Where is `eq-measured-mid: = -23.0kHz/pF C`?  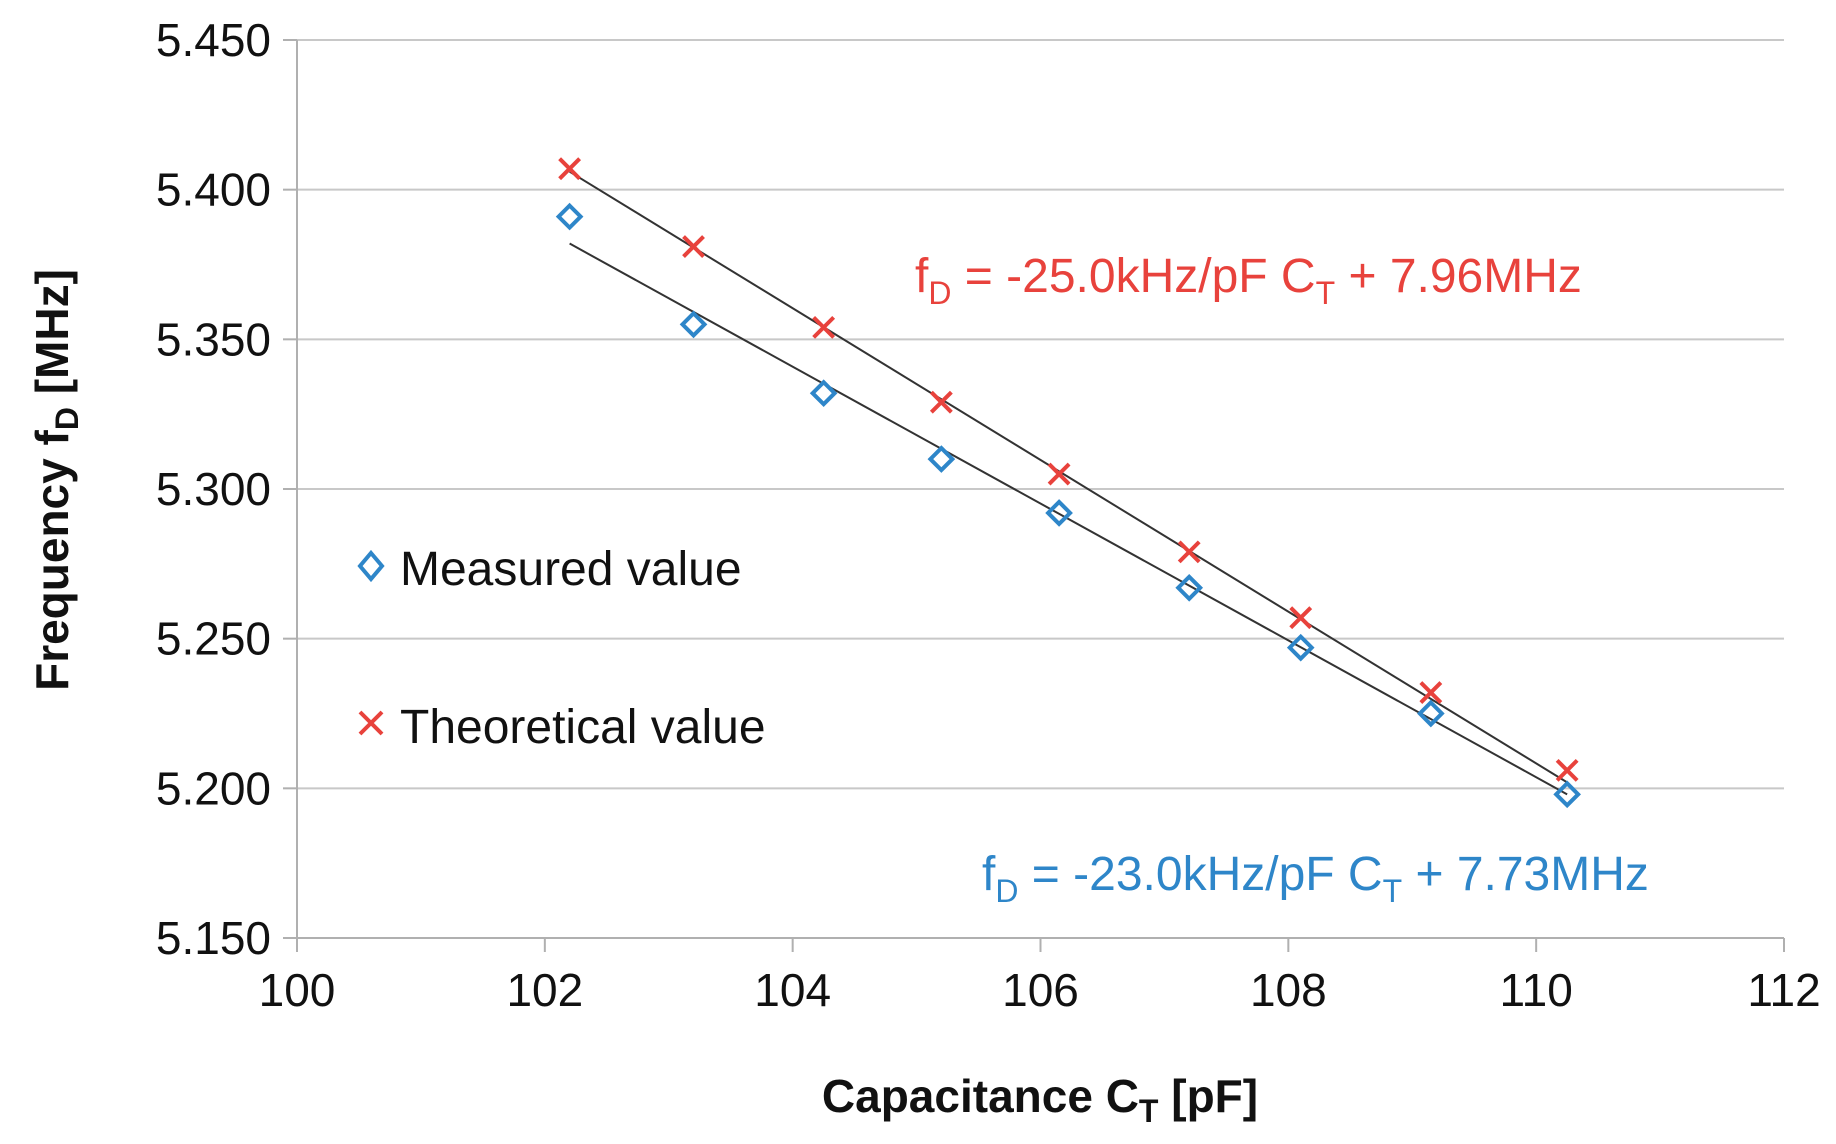 eq-measured-mid: = -23.0kHz/pF C is located at coordinates (1200, 874).